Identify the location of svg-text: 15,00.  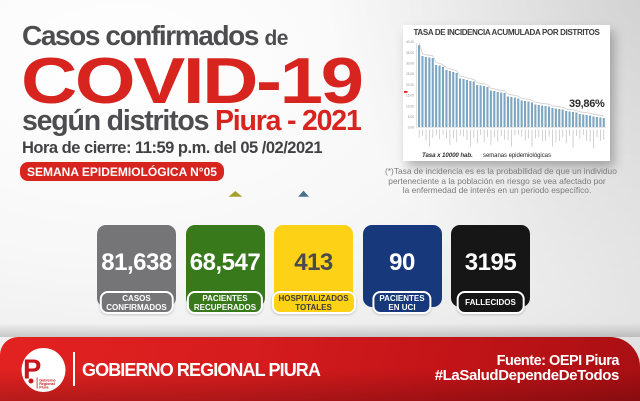
(410, 96).